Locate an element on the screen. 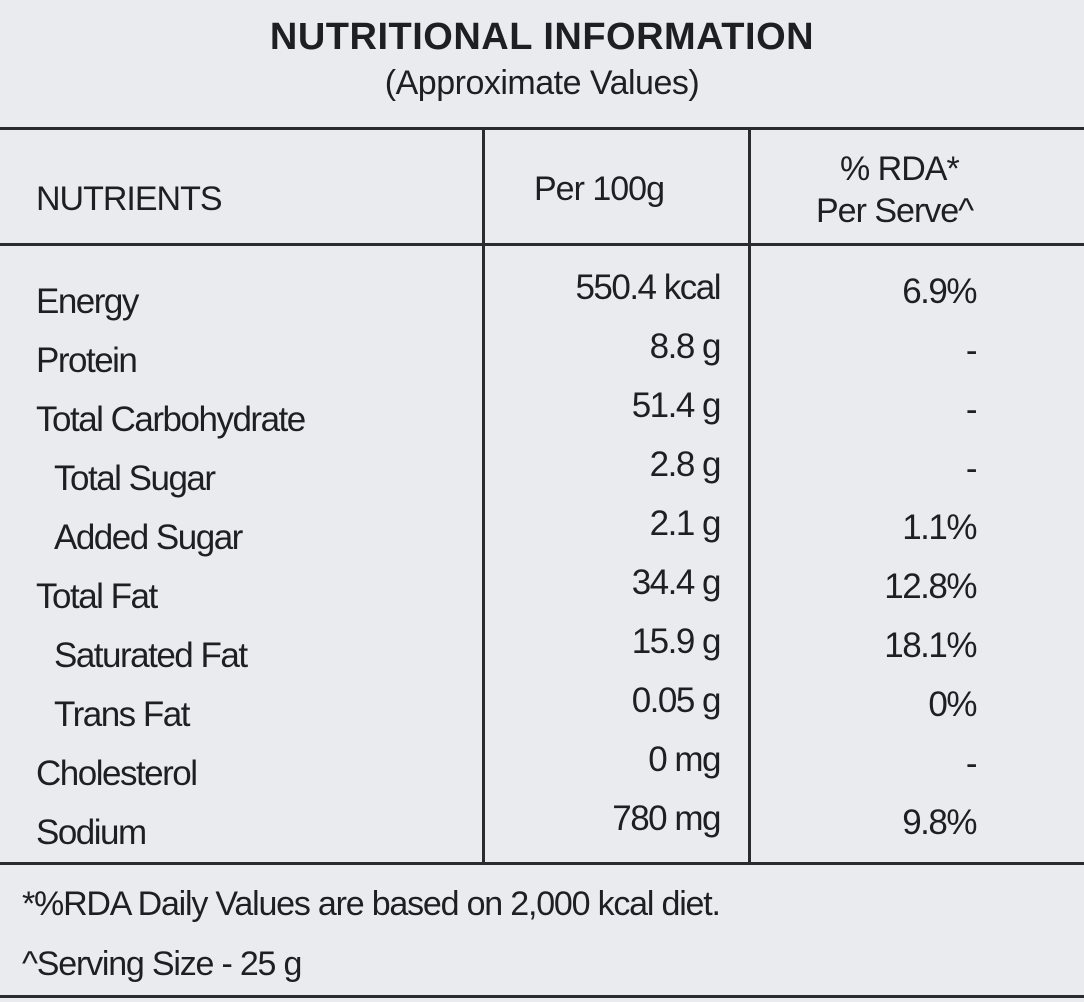 This screenshot has width=1084, height=1002. table-row: Sodium 780 mg 9.8% is located at coordinates (542, 835).